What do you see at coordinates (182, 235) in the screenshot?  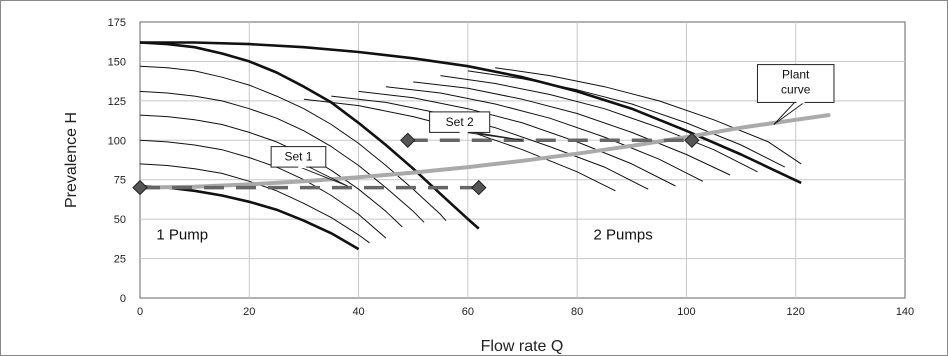 I see `region-label-1: 1 Pump` at bounding box center [182, 235].